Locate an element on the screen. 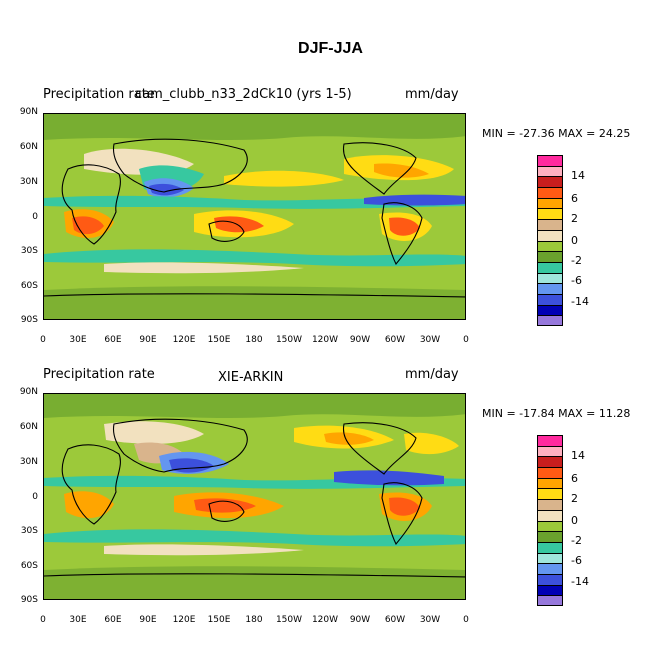 The width and height of the screenshot is (661, 660). panel-center-title: cam_clubb_n33_2dCk10 (yrs 1-5) is located at coordinates (243, 94).